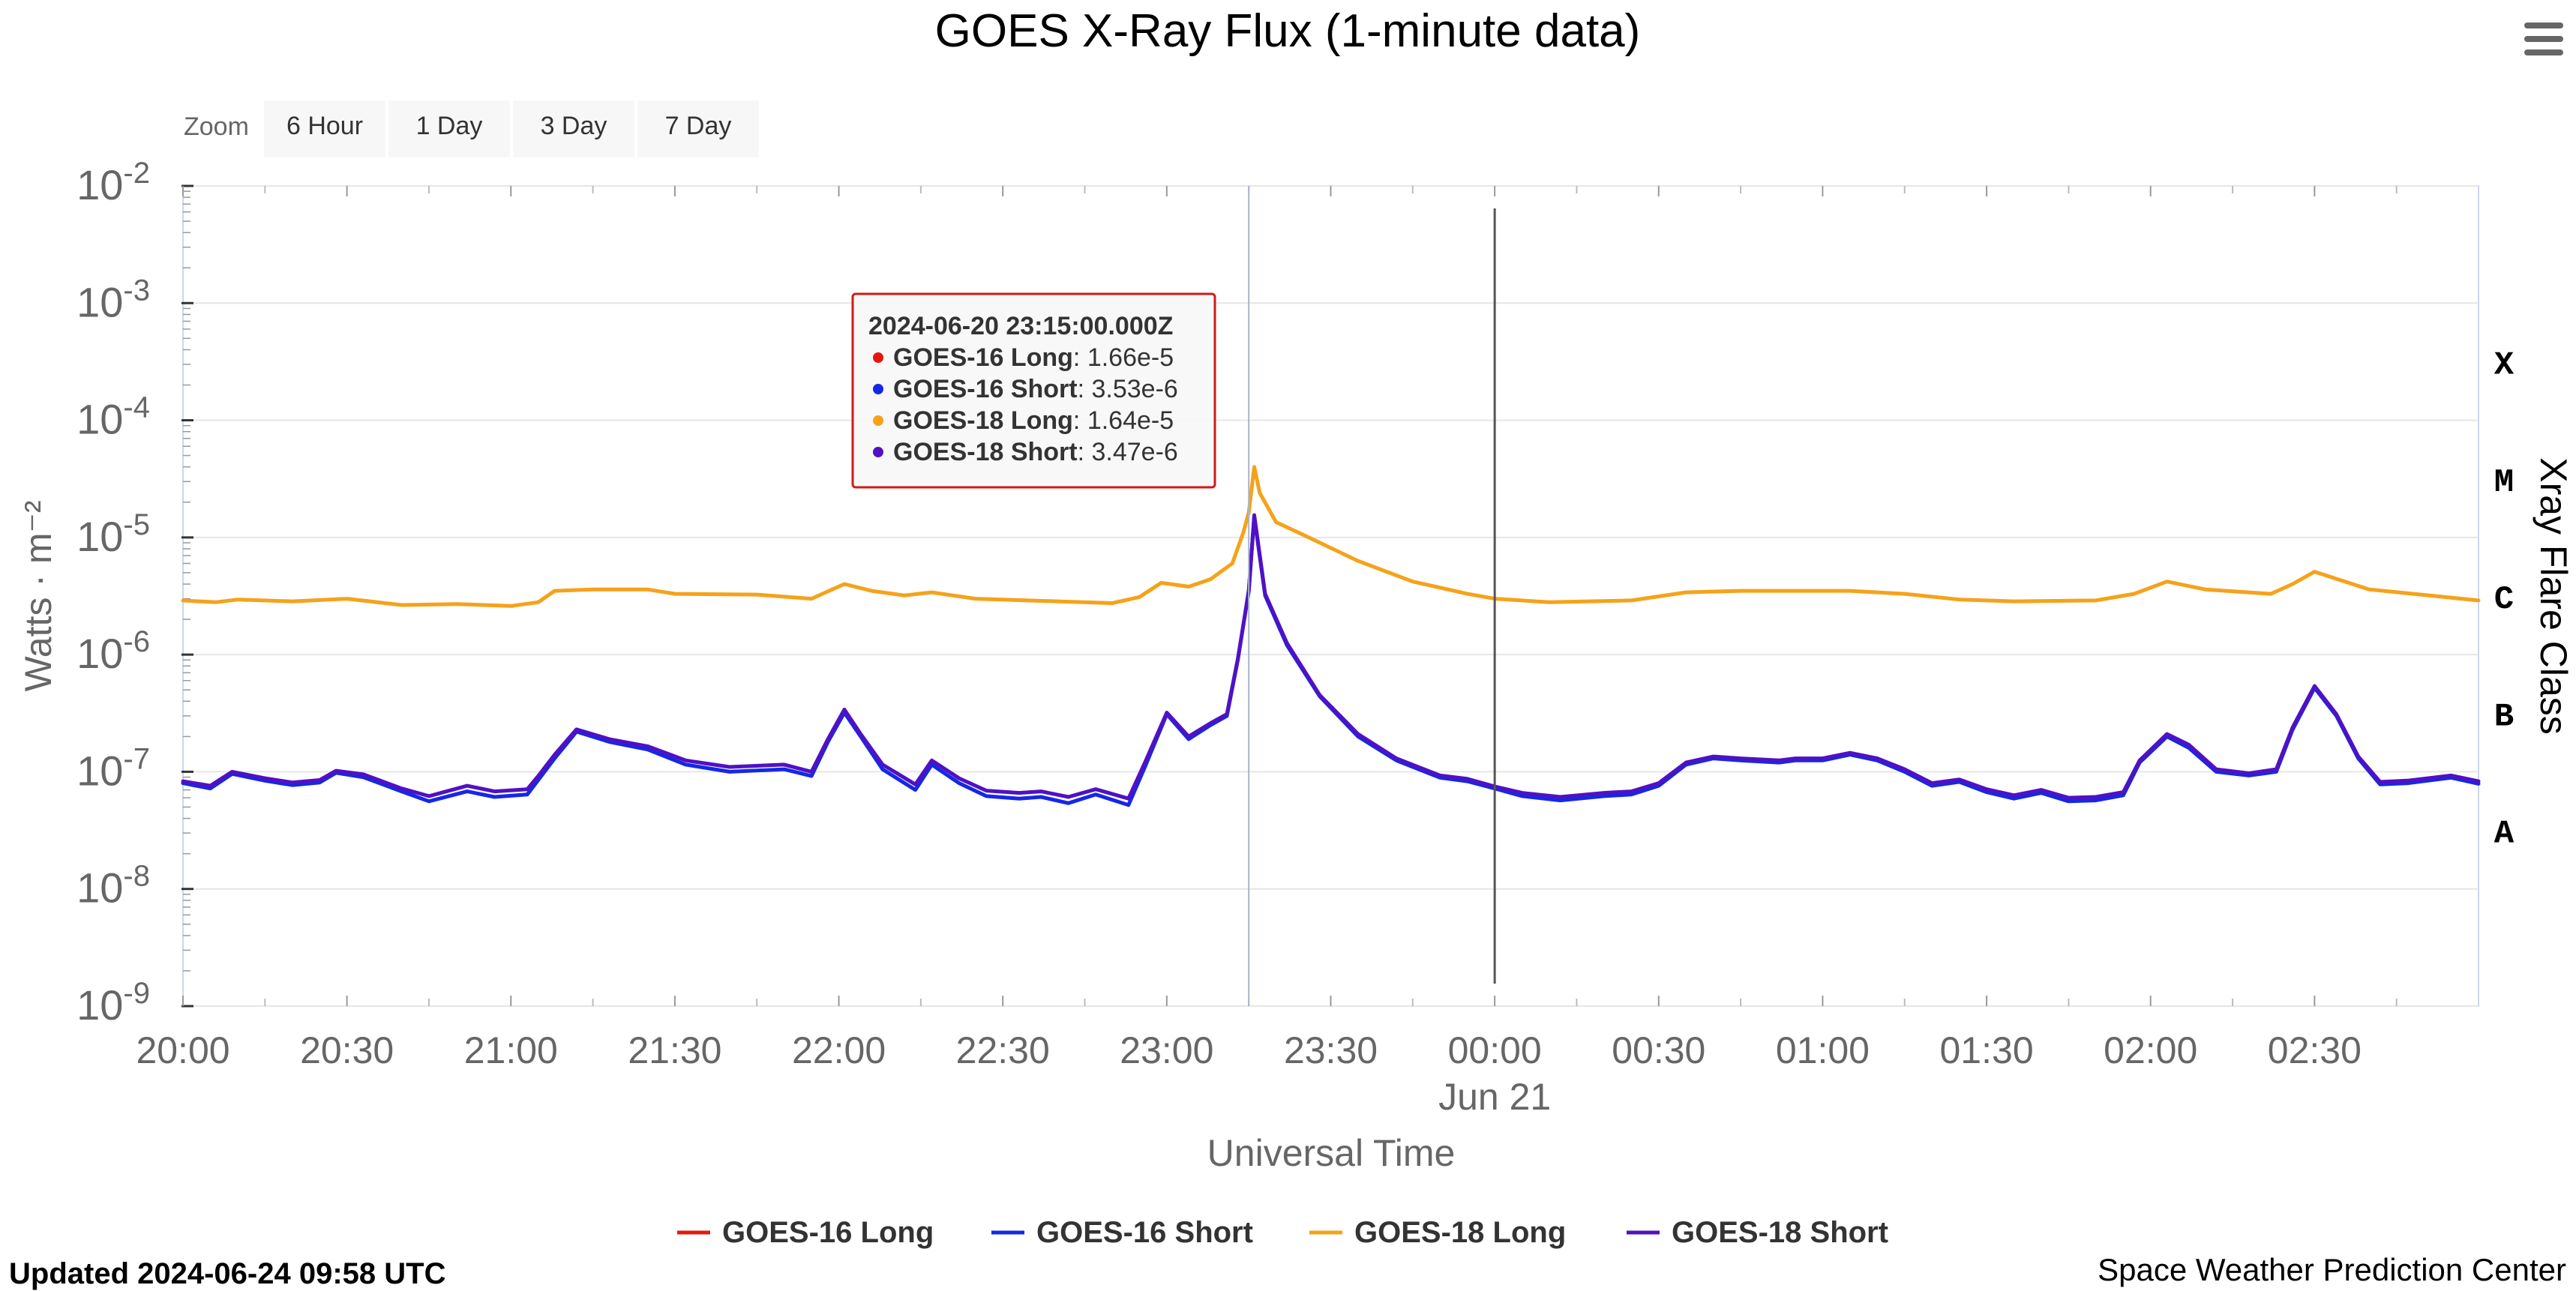 The image size is (2576, 1291). Describe the element at coordinates (2505, 365) in the screenshot. I see `flare-class-label: X` at that location.